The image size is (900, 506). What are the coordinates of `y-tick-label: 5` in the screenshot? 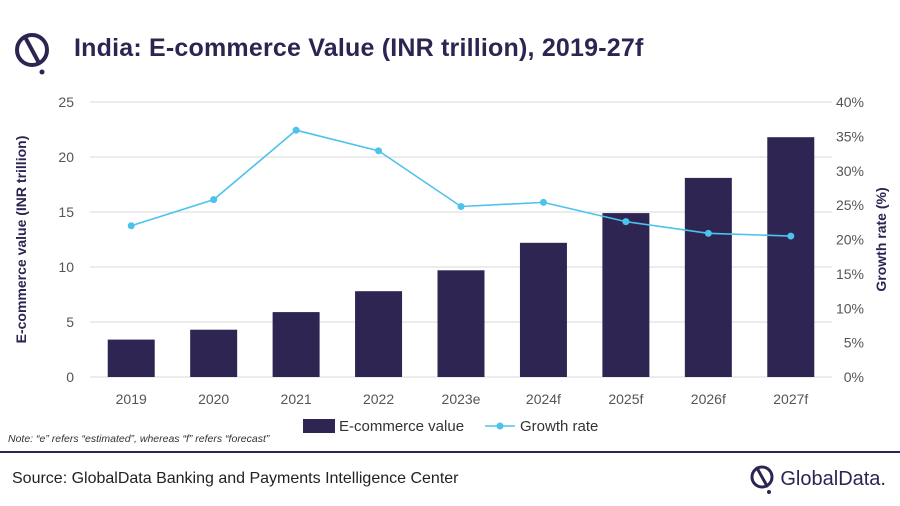 It's located at (70, 322).